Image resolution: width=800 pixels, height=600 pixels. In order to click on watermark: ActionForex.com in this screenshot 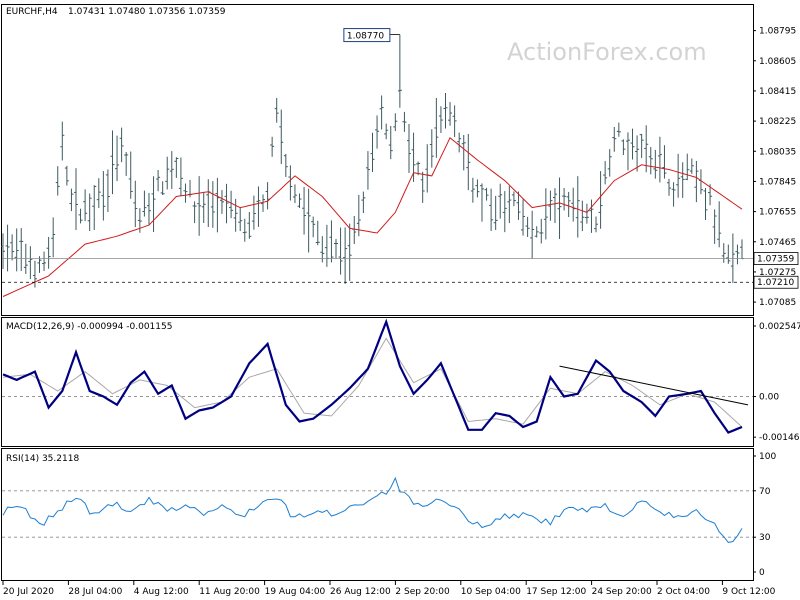, I will do `click(607, 52)`.